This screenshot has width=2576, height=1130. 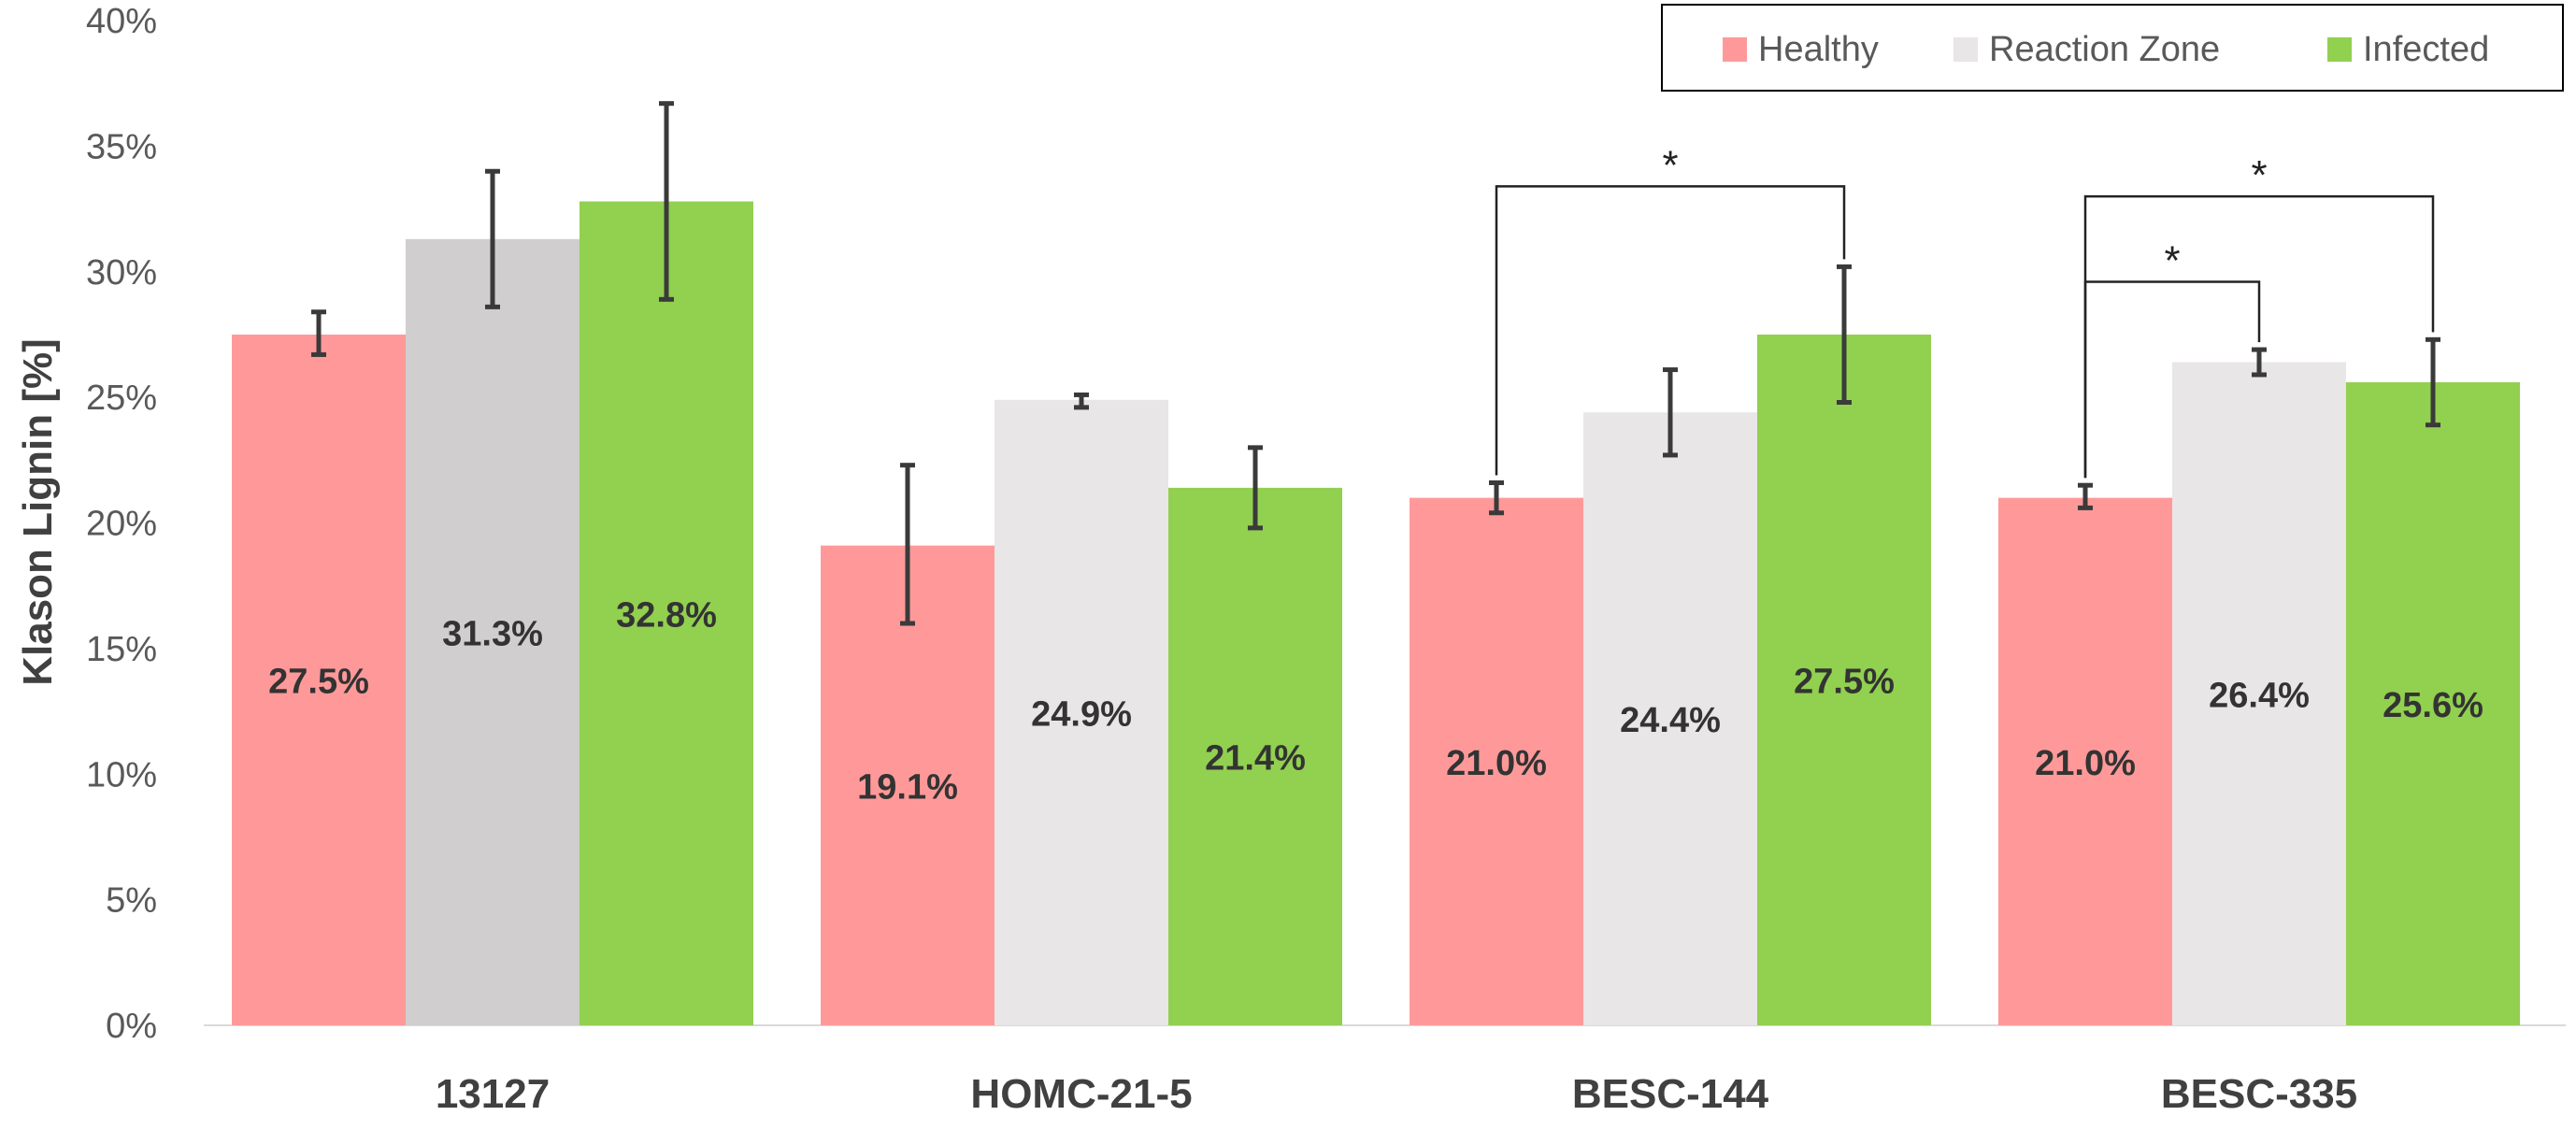 I want to click on legend: Healthy Reaction Zone Infected, so click(x=2112, y=48).